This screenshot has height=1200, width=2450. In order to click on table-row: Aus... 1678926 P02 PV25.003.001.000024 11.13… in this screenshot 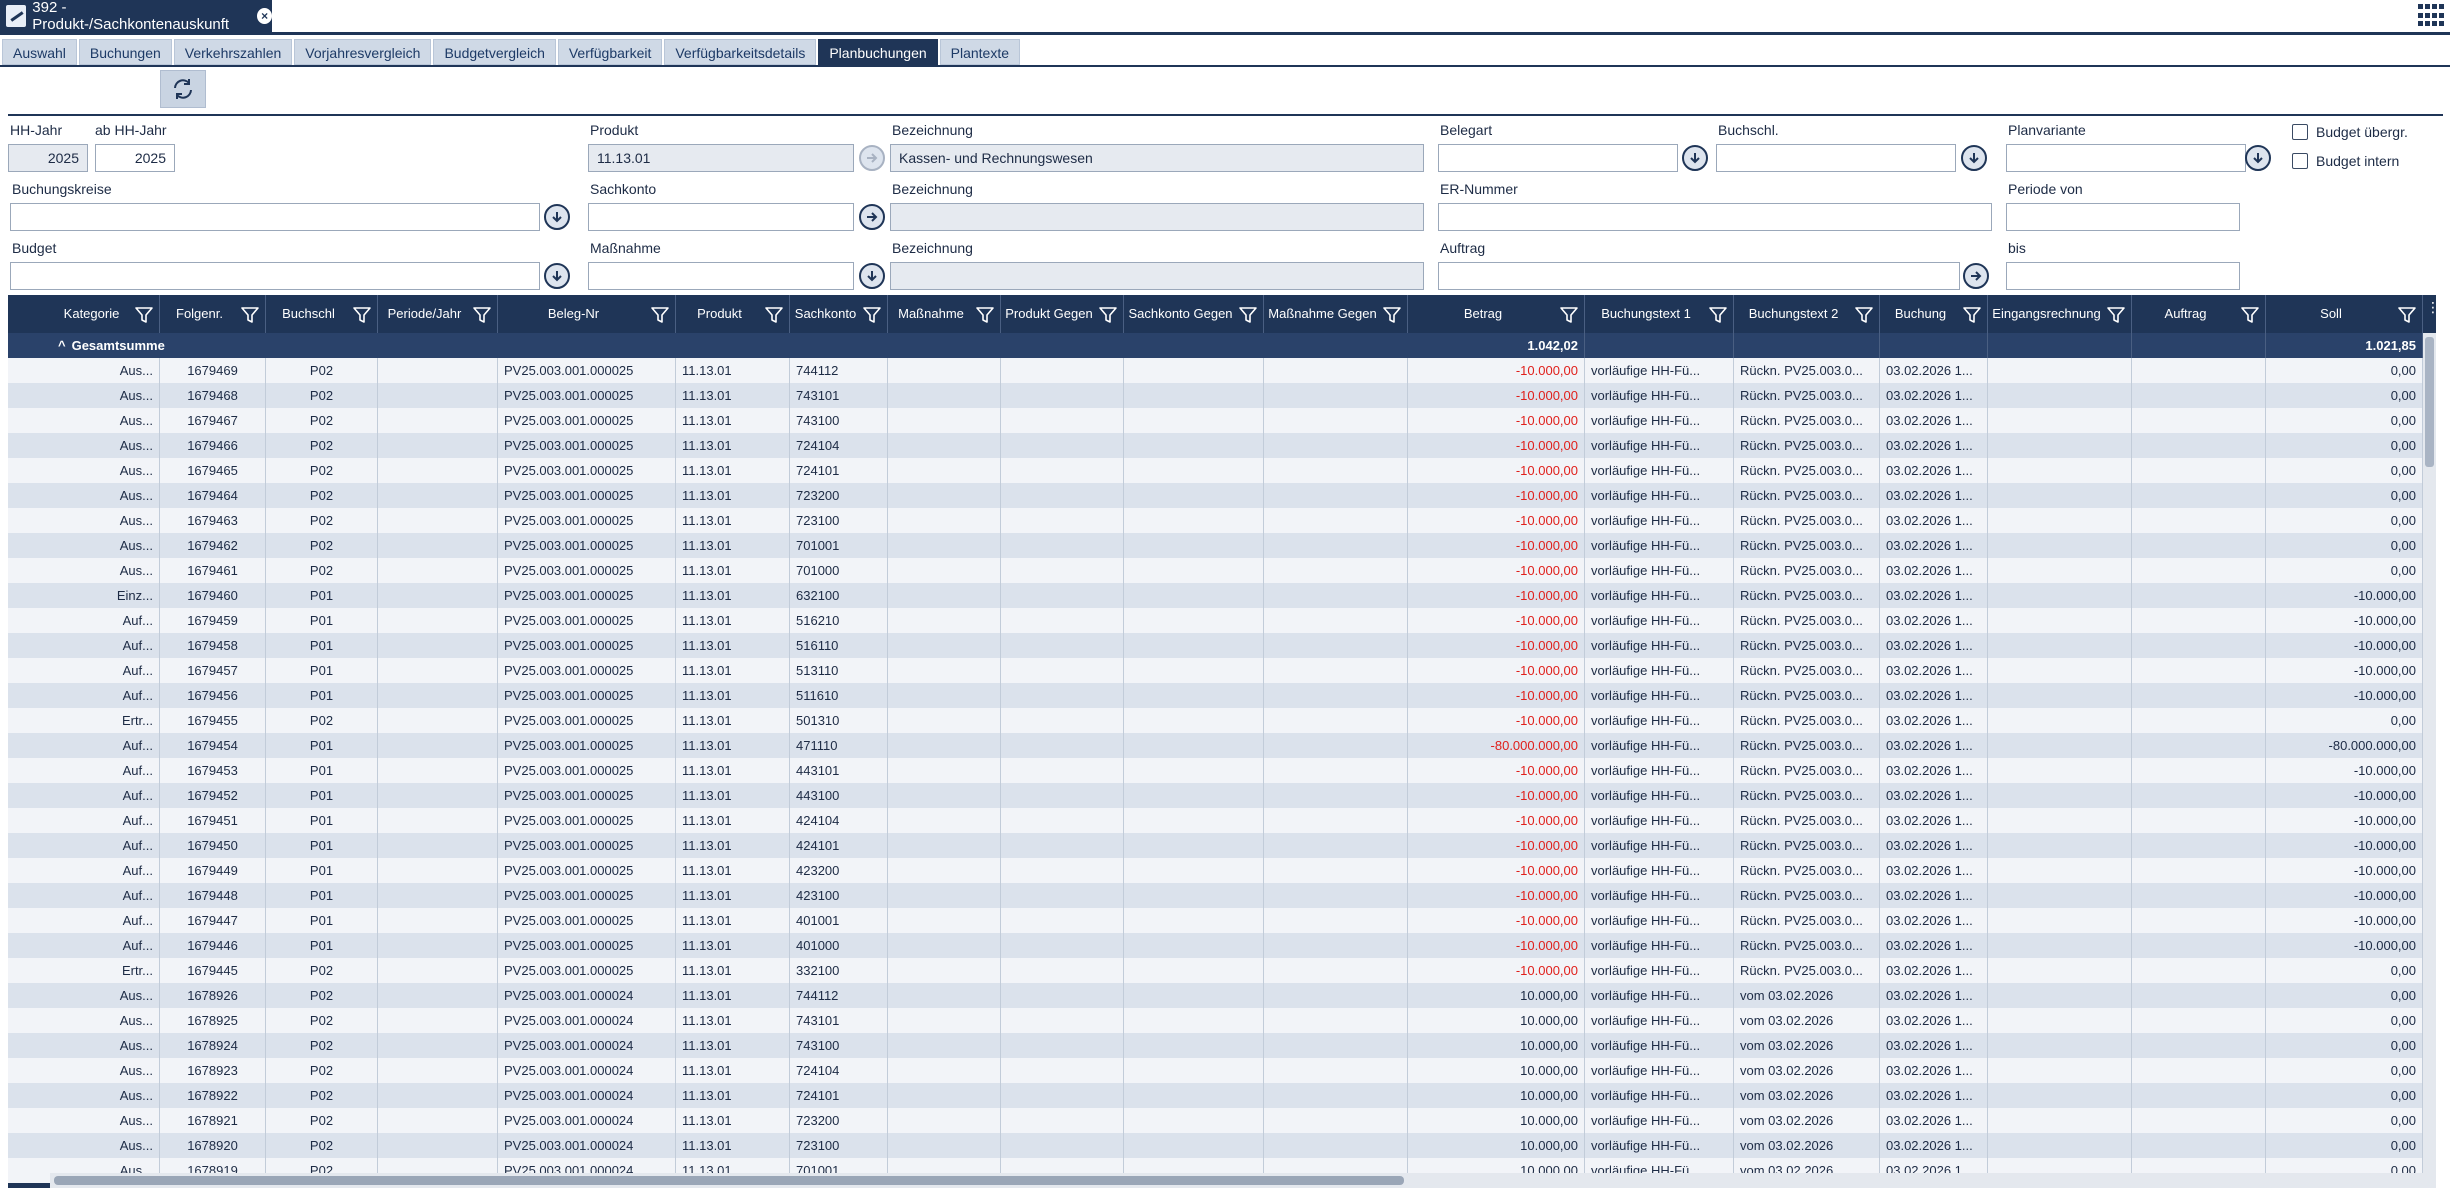, I will do `click(1222, 995)`.